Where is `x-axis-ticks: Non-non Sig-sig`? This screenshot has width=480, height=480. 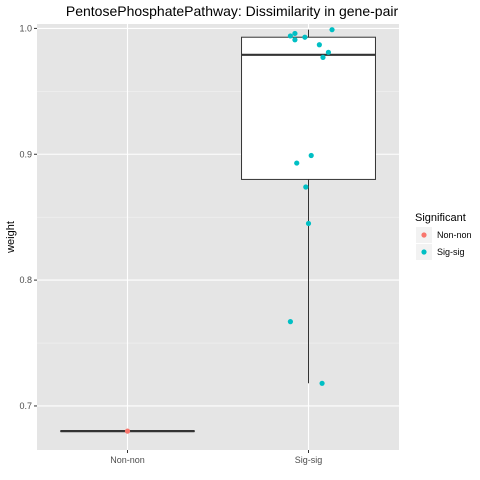
x-axis-ticks: Non-non Sig-sig is located at coordinates (216, 457).